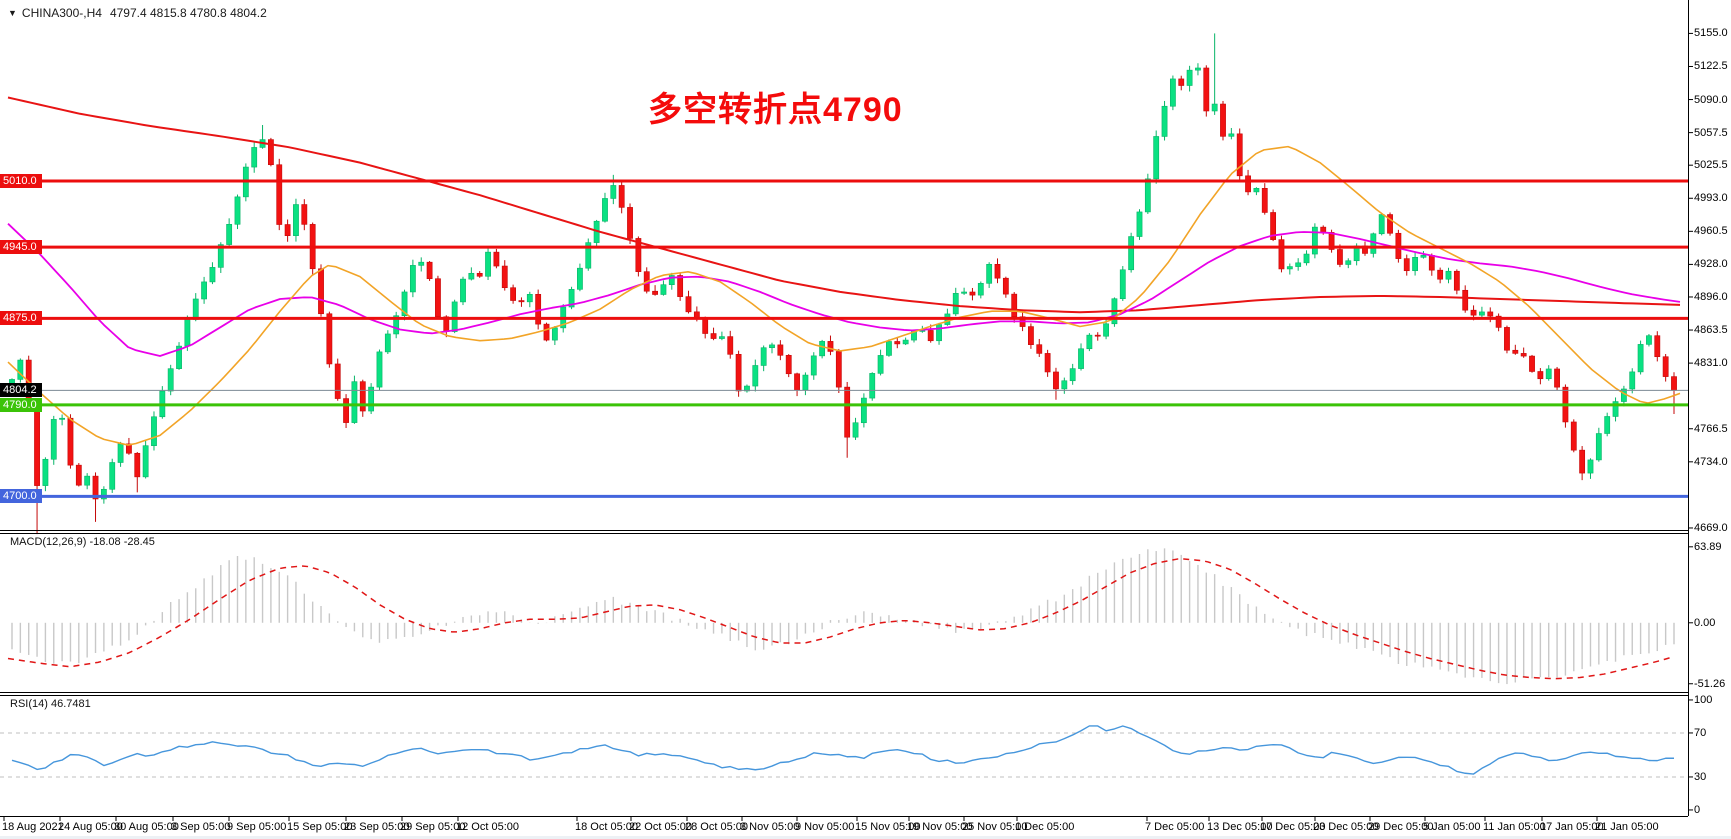 Image resolution: width=1731 pixels, height=839 pixels. What do you see at coordinates (12, 13) in the screenshot?
I see `symbol-dropdown-icon: ▼` at bounding box center [12, 13].